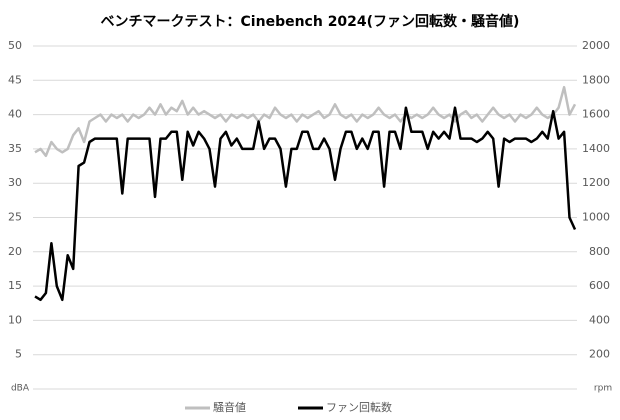 This screenshot has height=420, width=620. I want to click on y2-tick-label: 1200, so click(596, 182).